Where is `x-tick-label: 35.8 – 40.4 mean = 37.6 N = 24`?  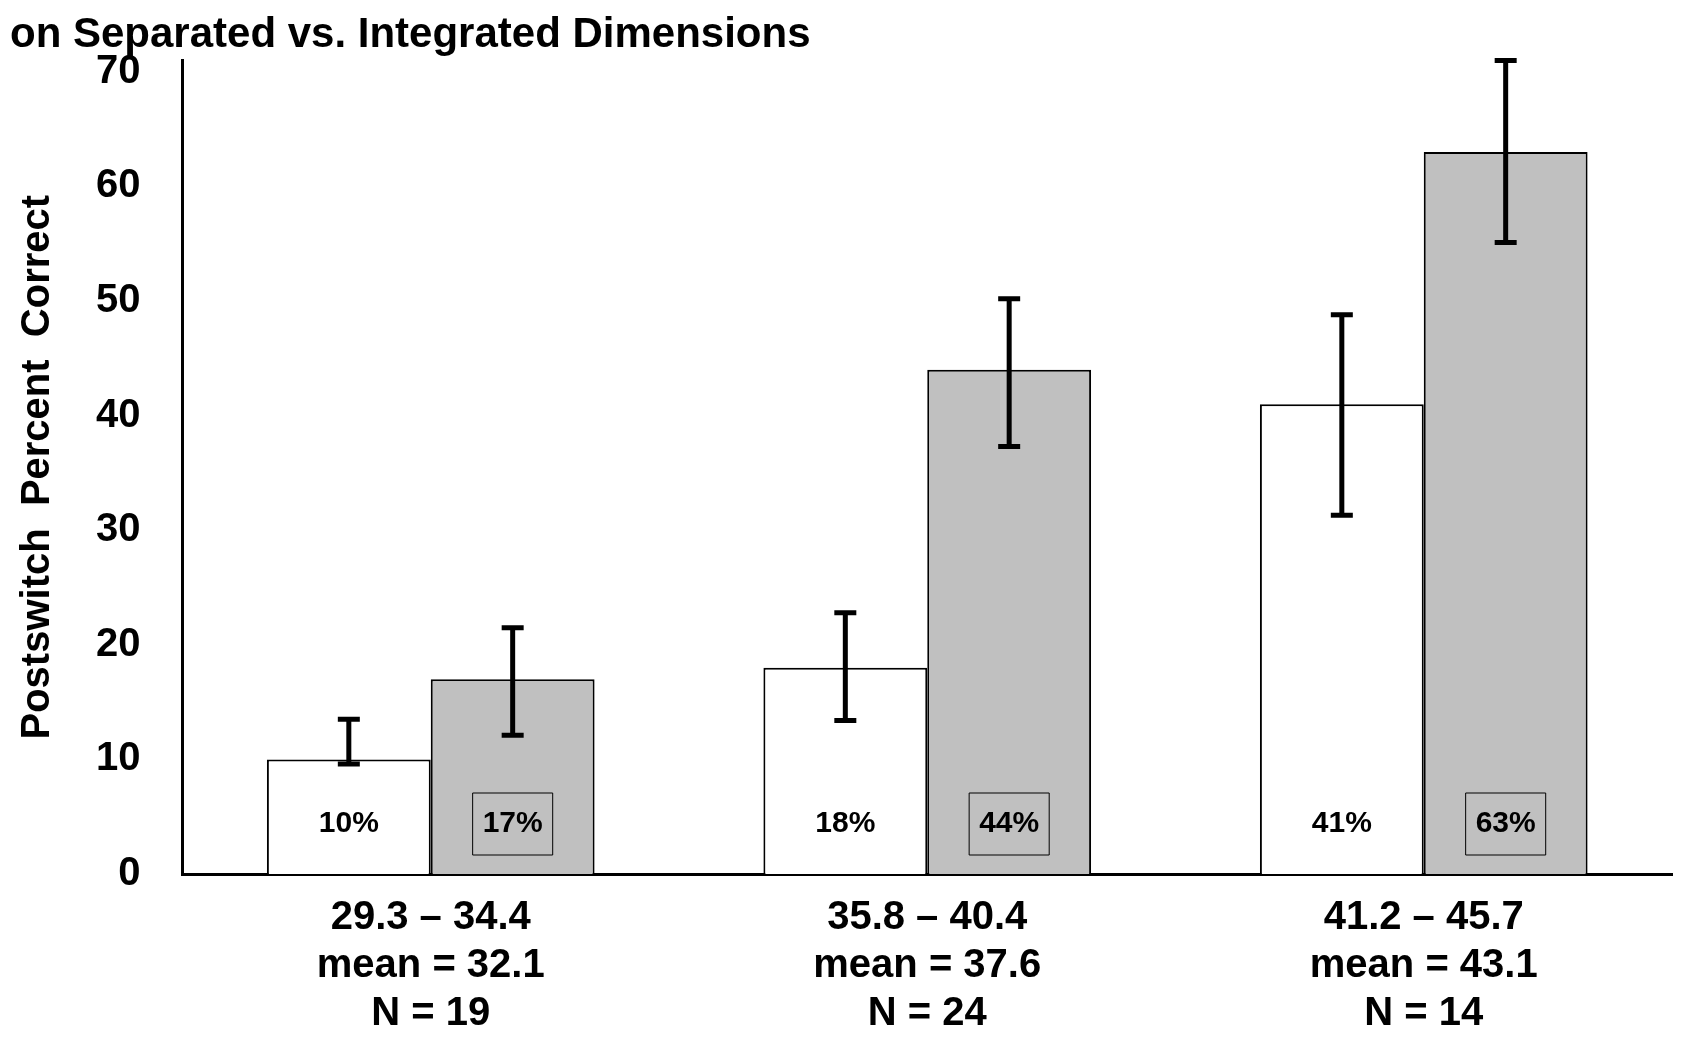
x-tick-label: 35.8 – 40.4 mean = 37.6 N = 24 is located at coordinates (927, 963).